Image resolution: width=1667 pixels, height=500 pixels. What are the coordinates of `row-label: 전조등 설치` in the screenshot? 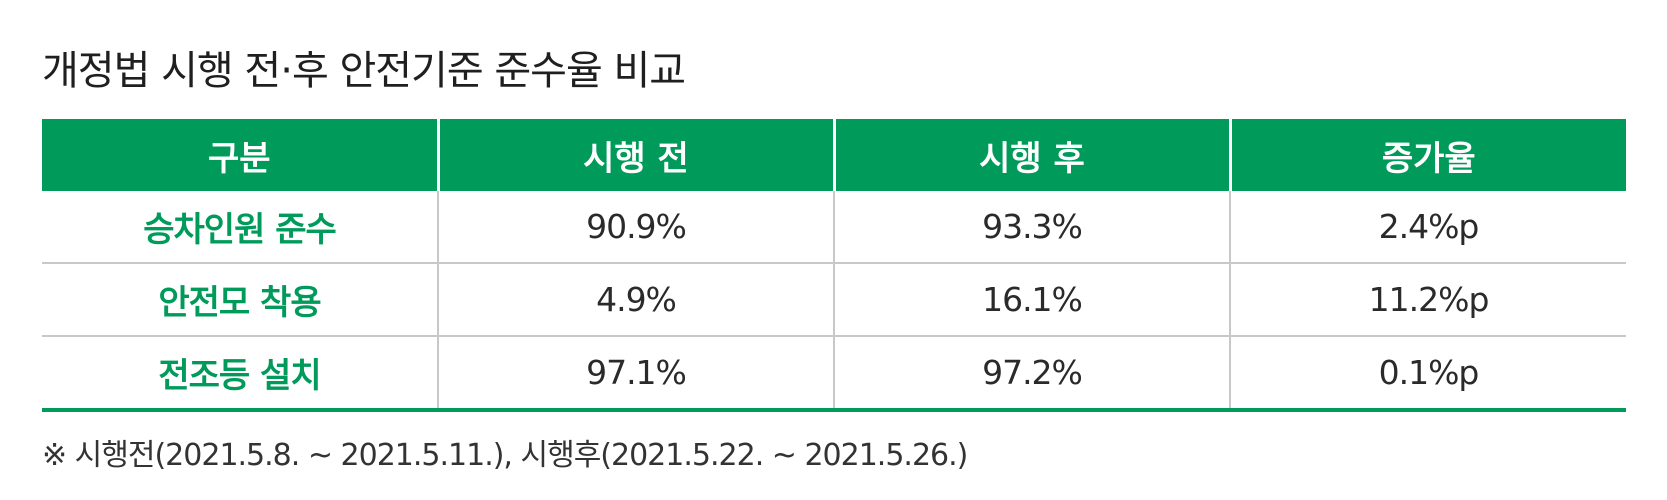 It's located at (240, 373).